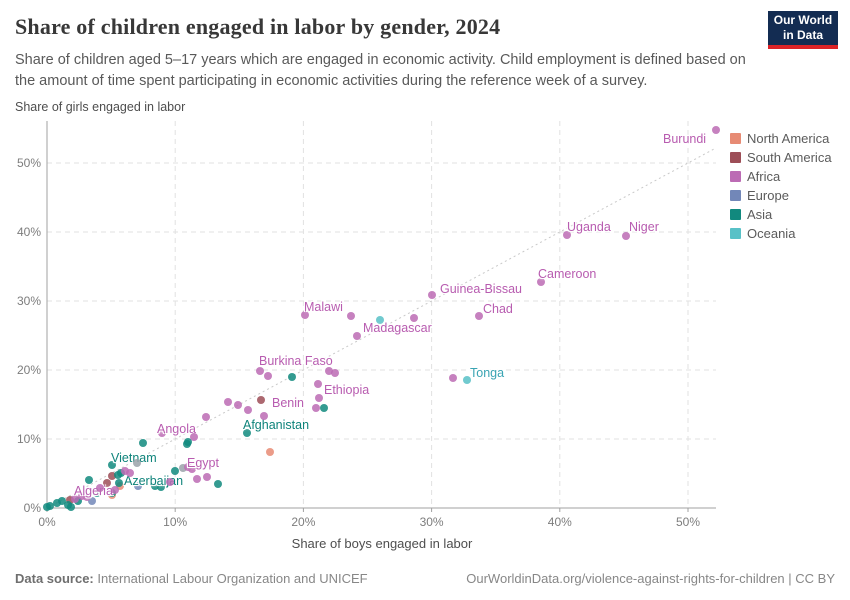  I want to click on country-label-guinea-bissau: Guinea-Bissau, so click(481, 289).